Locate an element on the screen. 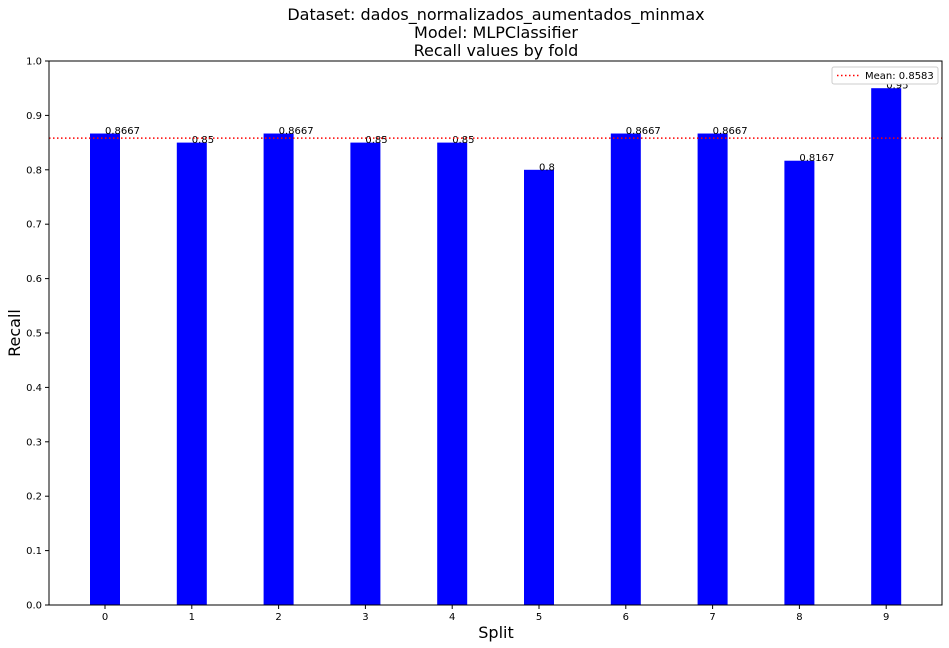 Image resolution: width=949 pixels, height=648 pixels. bar-value-label: 0.8 is located at coordinates (547, 167).